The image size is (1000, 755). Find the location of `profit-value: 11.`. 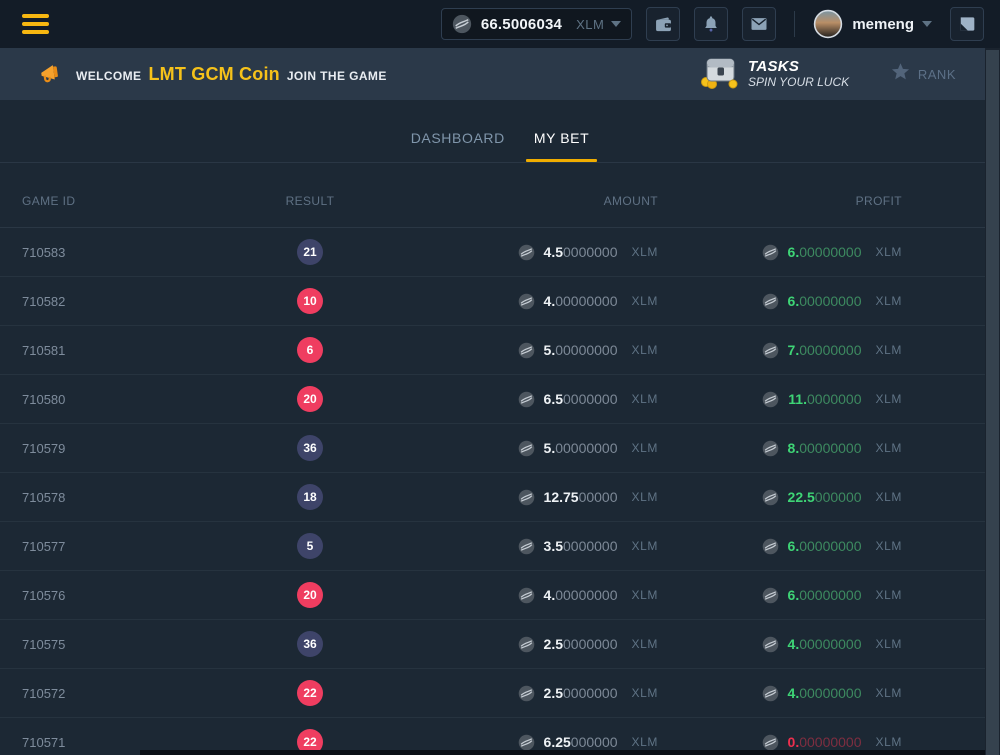

profit-value: 11. is located at coordinates (797, 399).